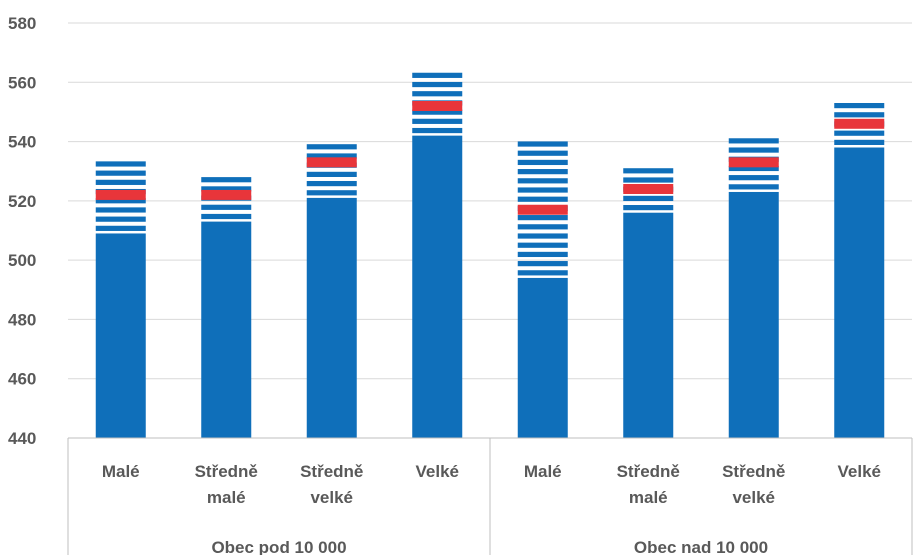 The width and height of the screenshot is (915, 555). What do you see at coordinates (22, 260) in the screenshot?
I see `y-tick-label: 500` at bounding box center [22, 260].